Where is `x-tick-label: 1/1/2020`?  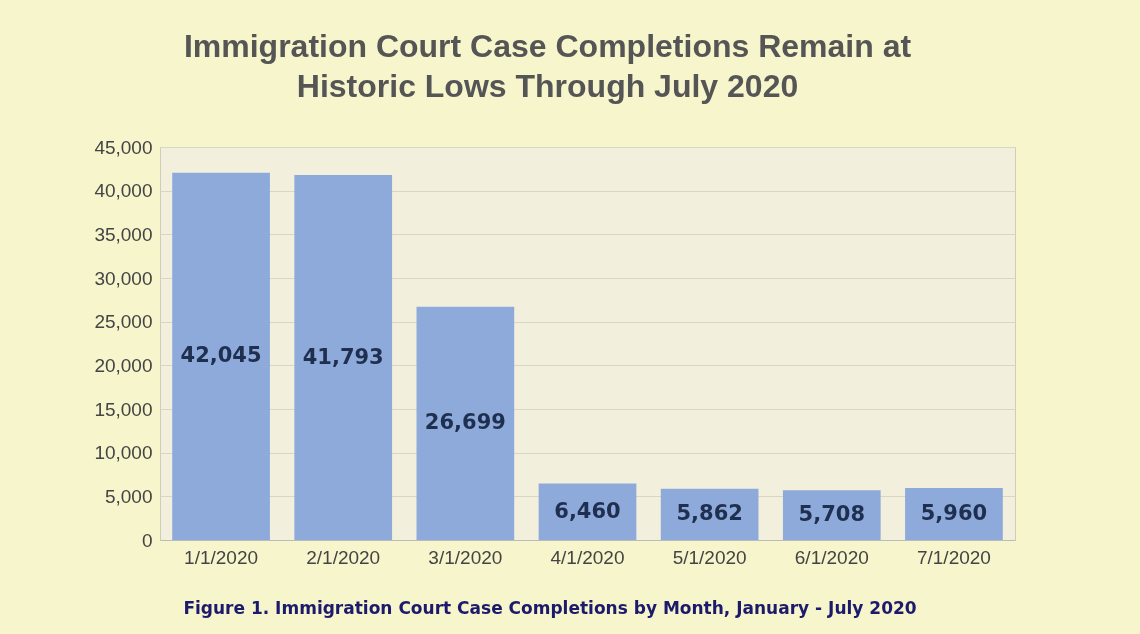
x-tick-label: 1/1/2020 is located at coordinates (221, 557).